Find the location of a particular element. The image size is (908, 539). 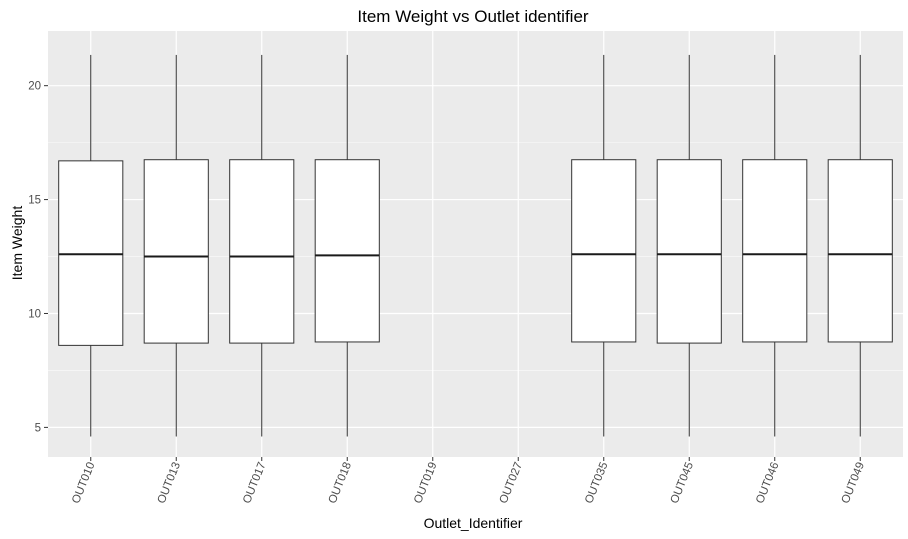

y-tick-label: 15 is located at coordinates (34, 201).